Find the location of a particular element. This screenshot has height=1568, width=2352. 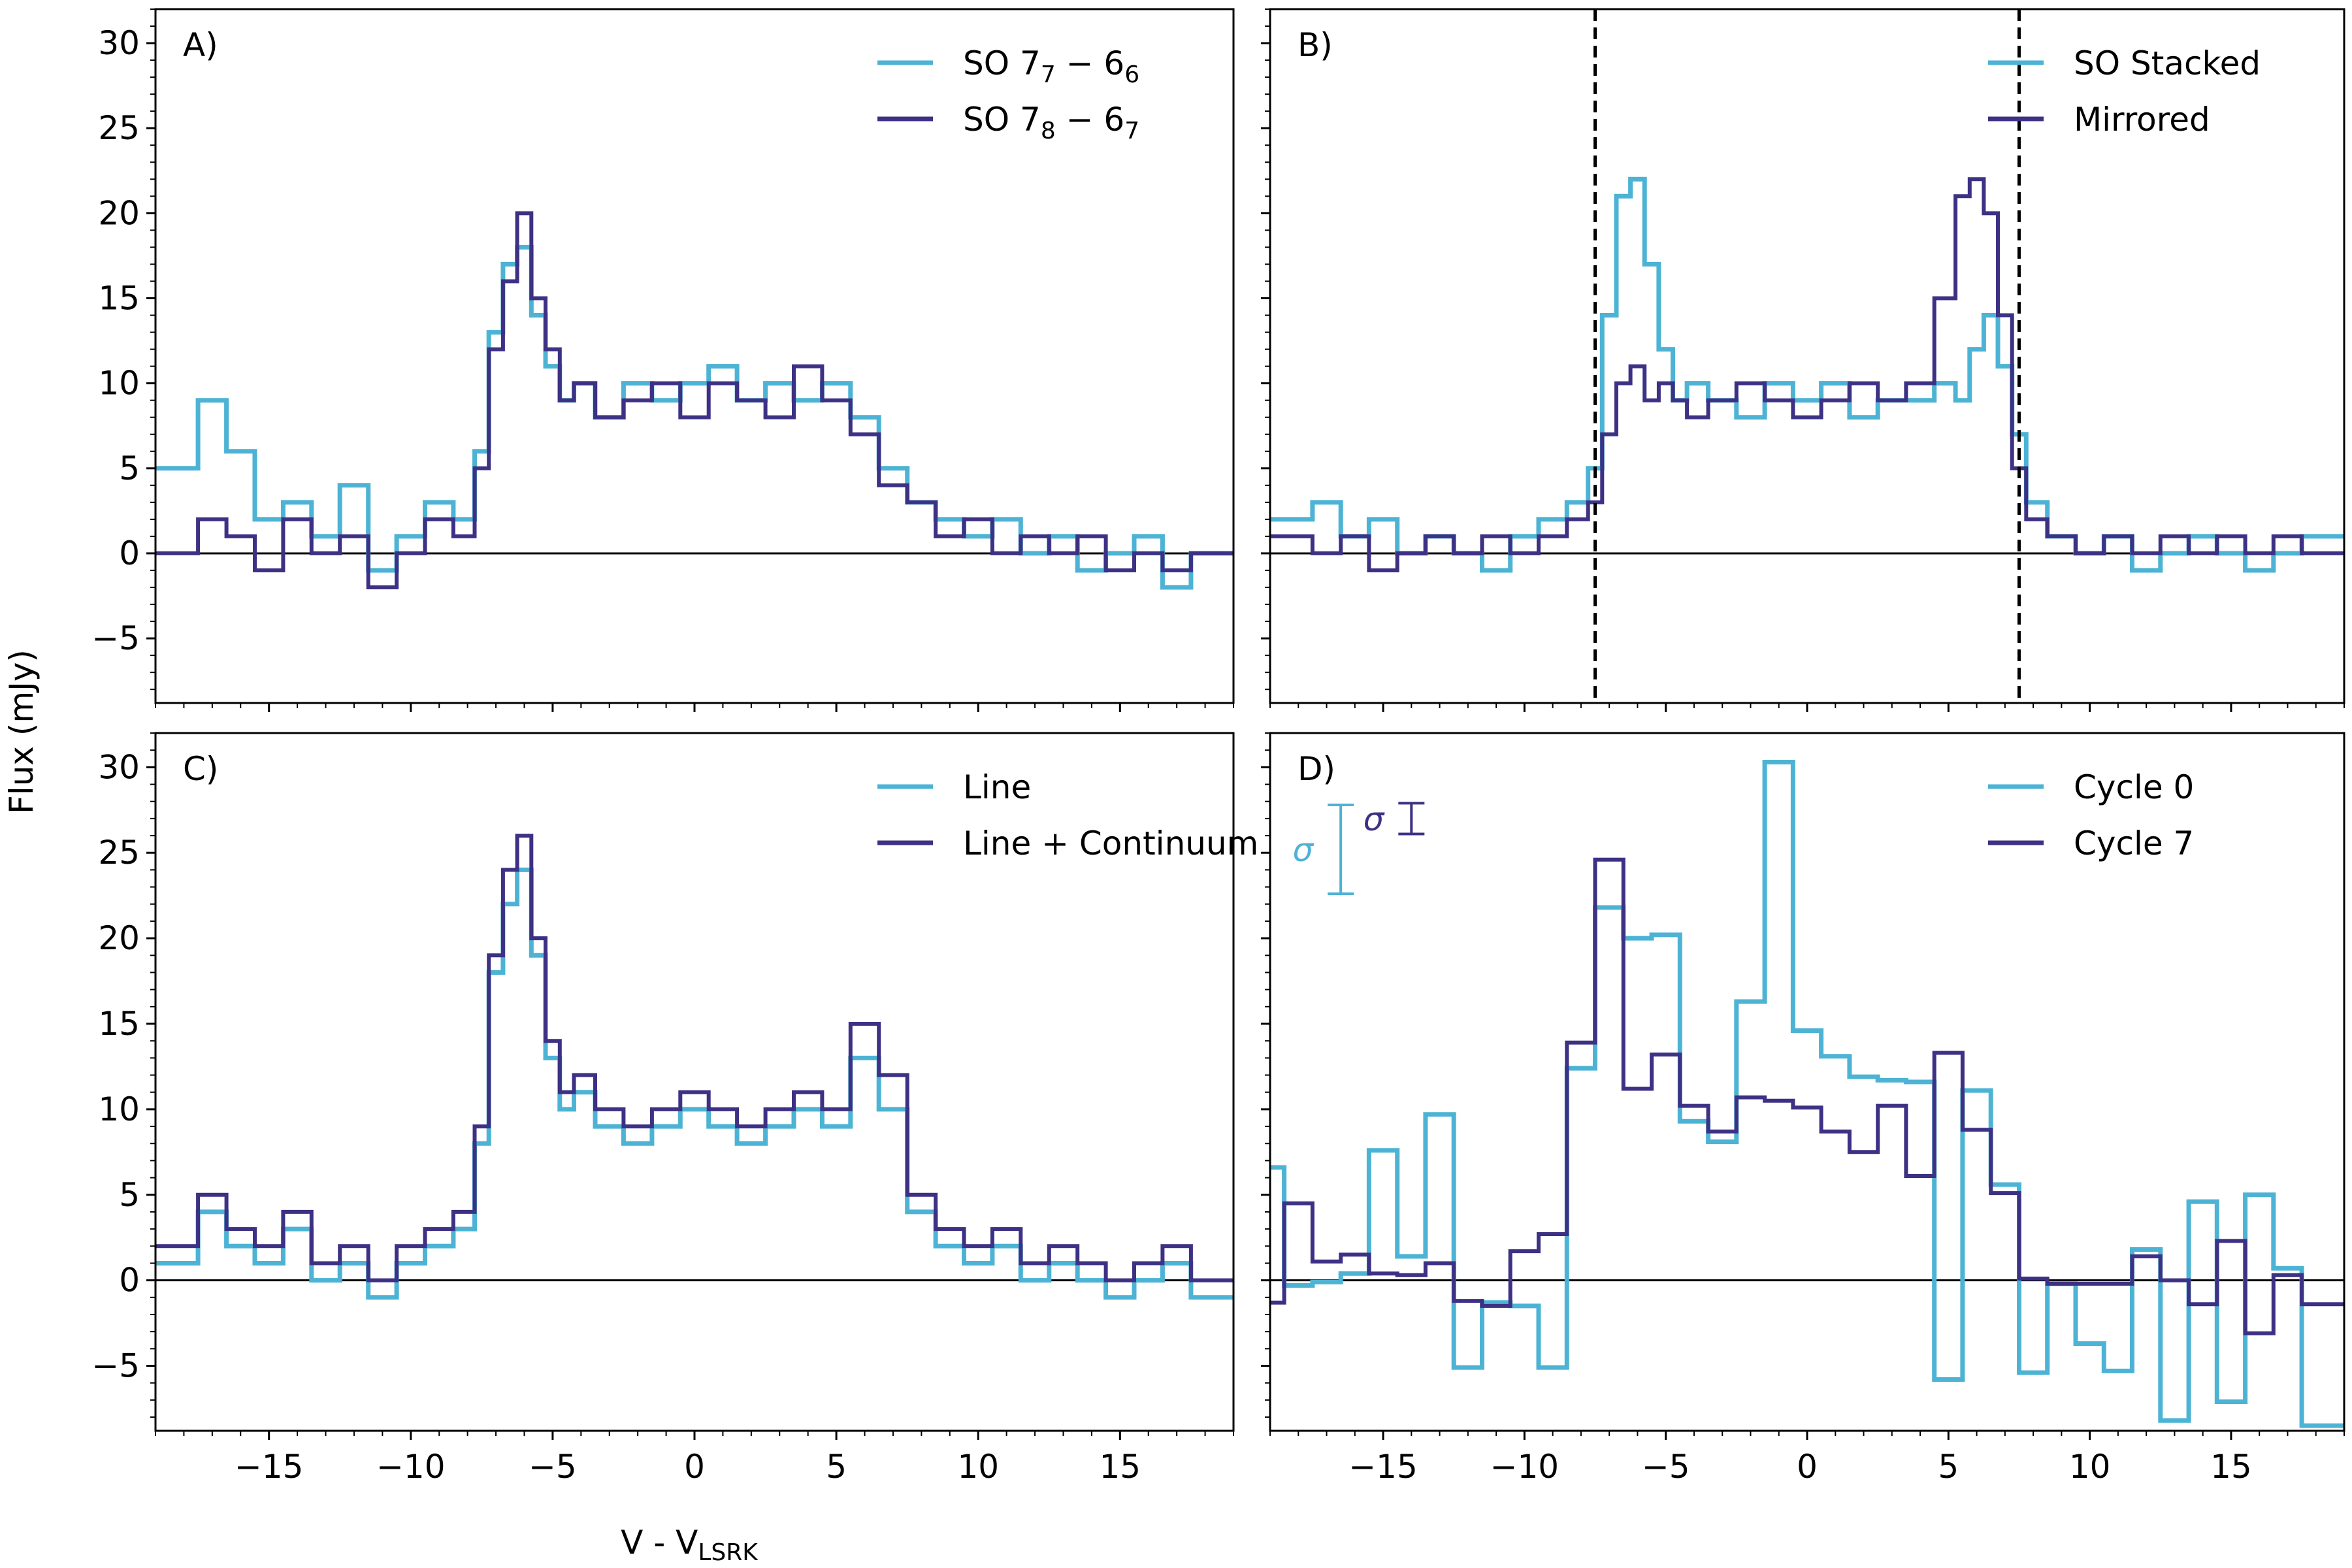

sigma-label-1: σ is located at coordinates (1374, 819).